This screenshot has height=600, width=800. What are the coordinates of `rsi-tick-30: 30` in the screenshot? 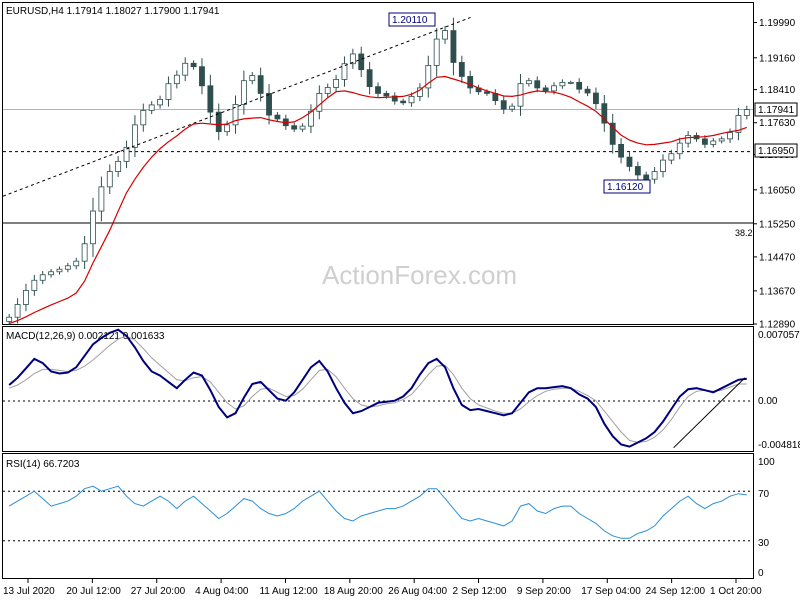 It's located at (764, 543).